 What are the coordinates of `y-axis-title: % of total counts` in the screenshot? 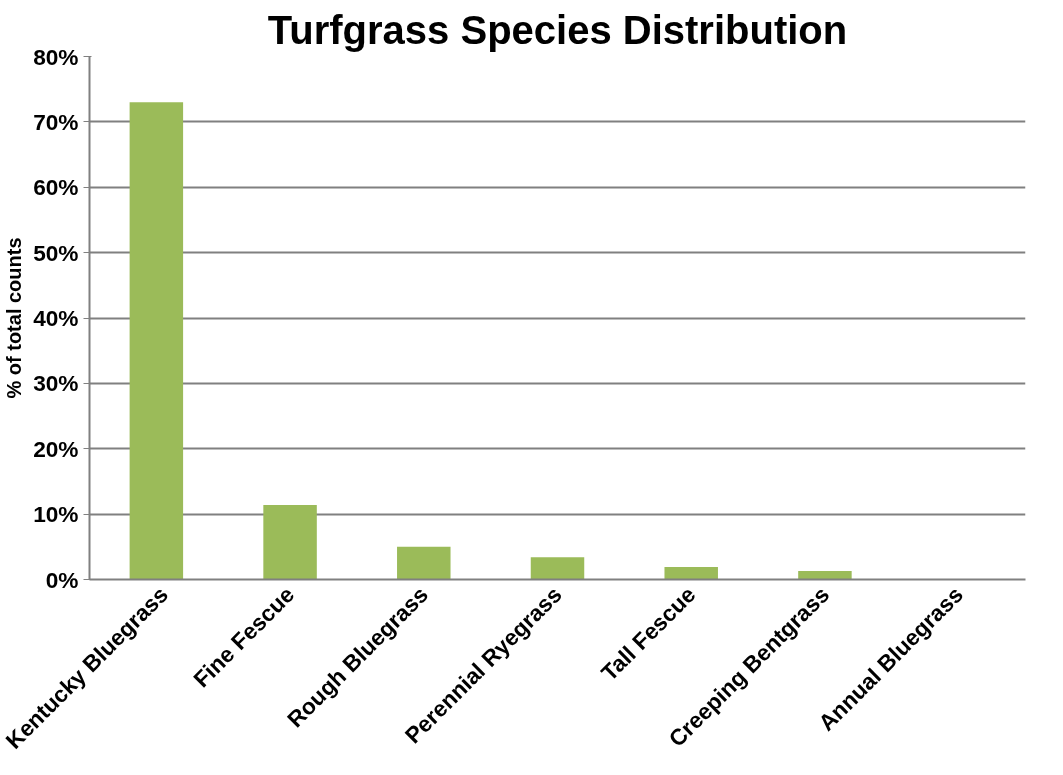 It's located at (14, 318).